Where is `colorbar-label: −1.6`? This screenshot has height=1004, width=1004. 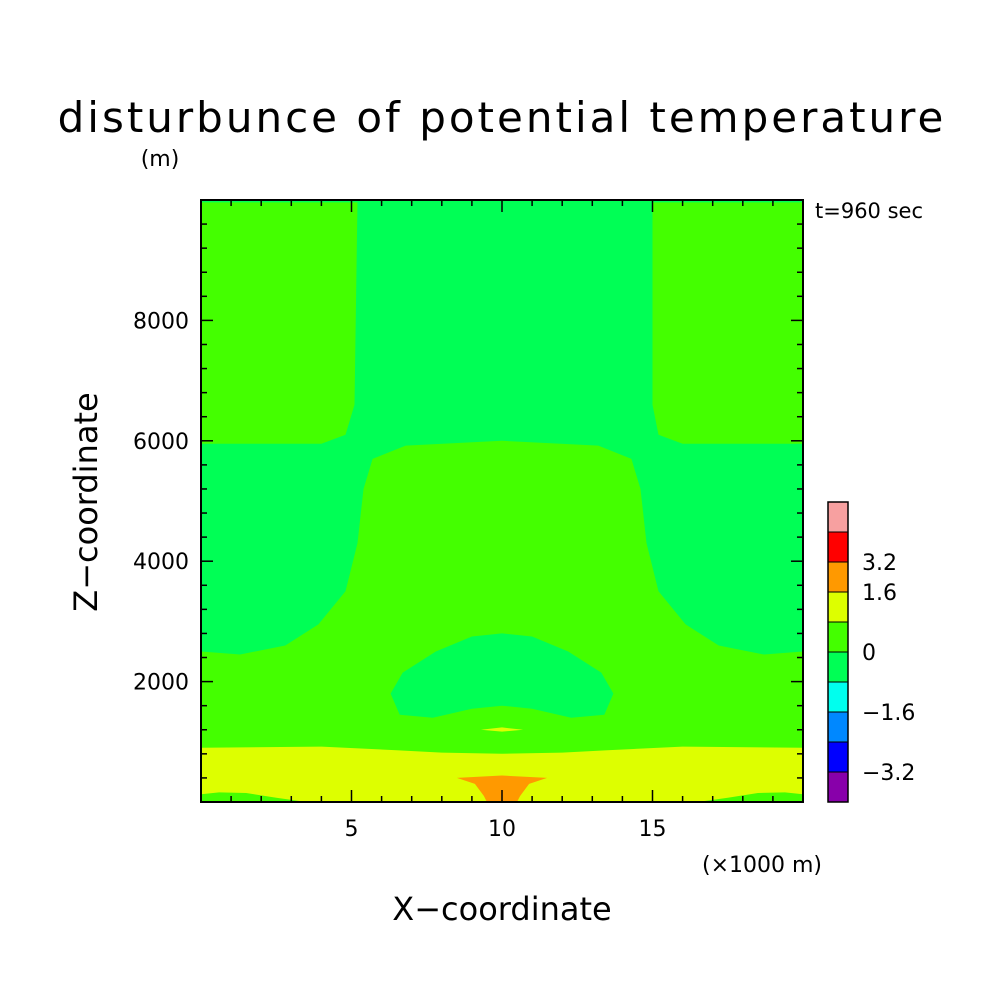 colorbar-label: −1.6 is located at coordinates (888, 713).